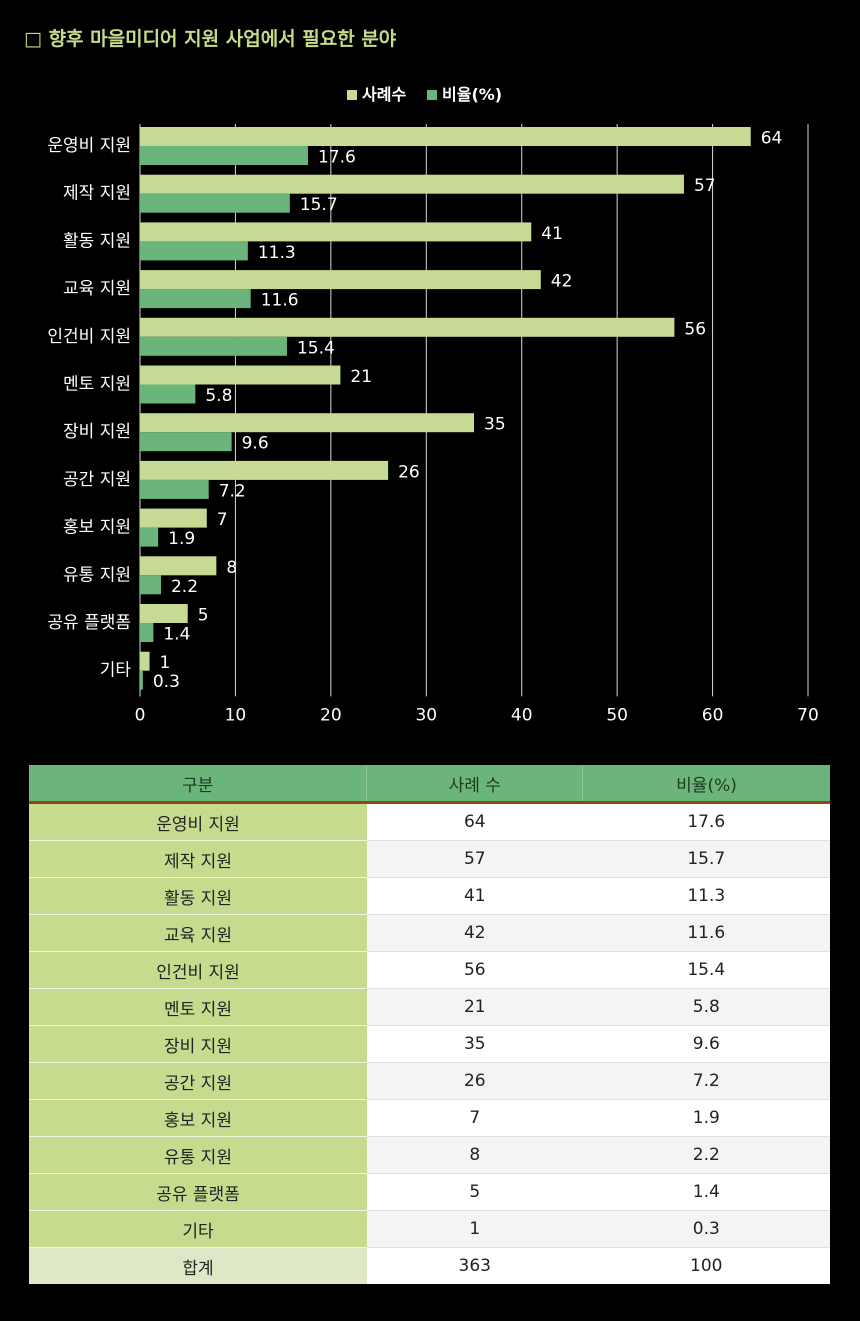  What do you see at coordinates (97, 480) in the screenshot?
I see `category-label: 공간 지원` at bounding box center [97, 480].